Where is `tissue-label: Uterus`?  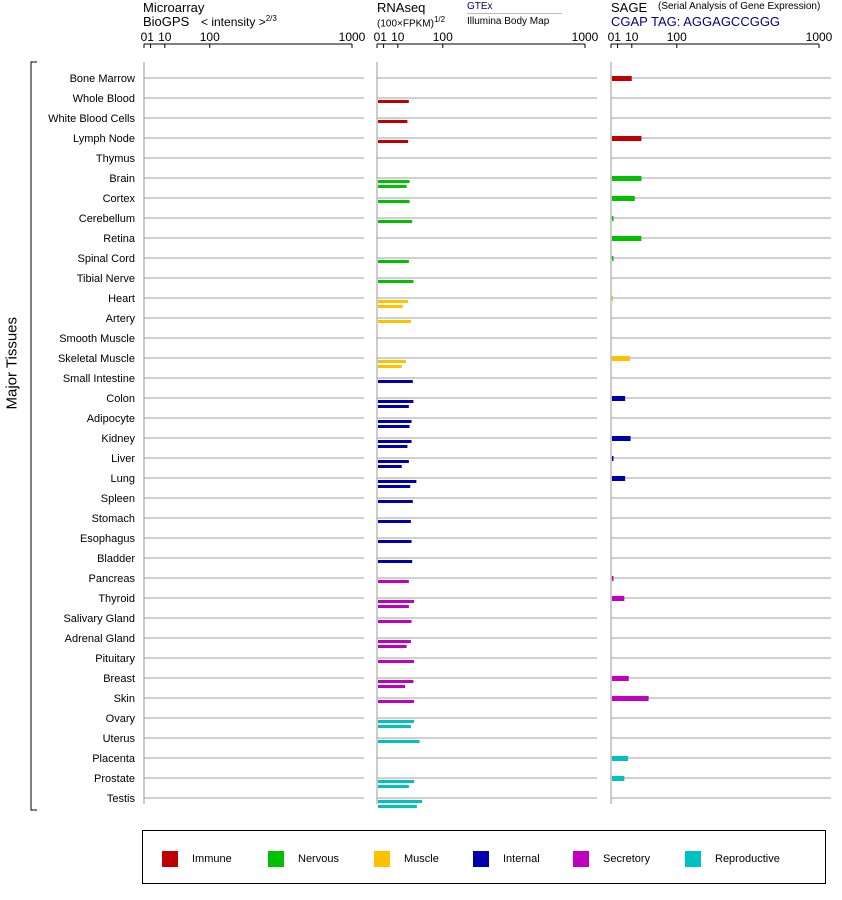
tissue-label: Uterus is located at coordinates (119, 739).